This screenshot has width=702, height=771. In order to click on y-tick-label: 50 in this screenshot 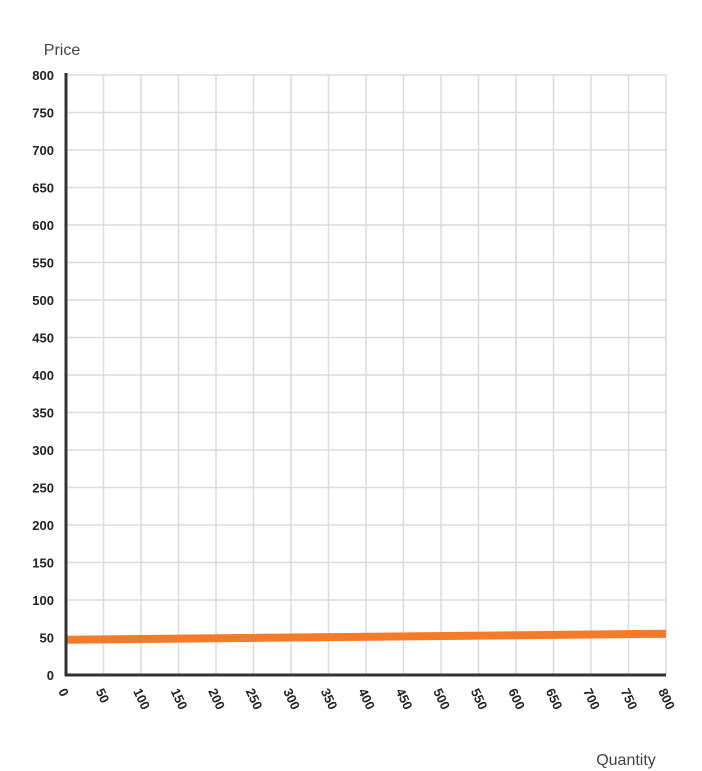, I will do `click(47, 638)`.